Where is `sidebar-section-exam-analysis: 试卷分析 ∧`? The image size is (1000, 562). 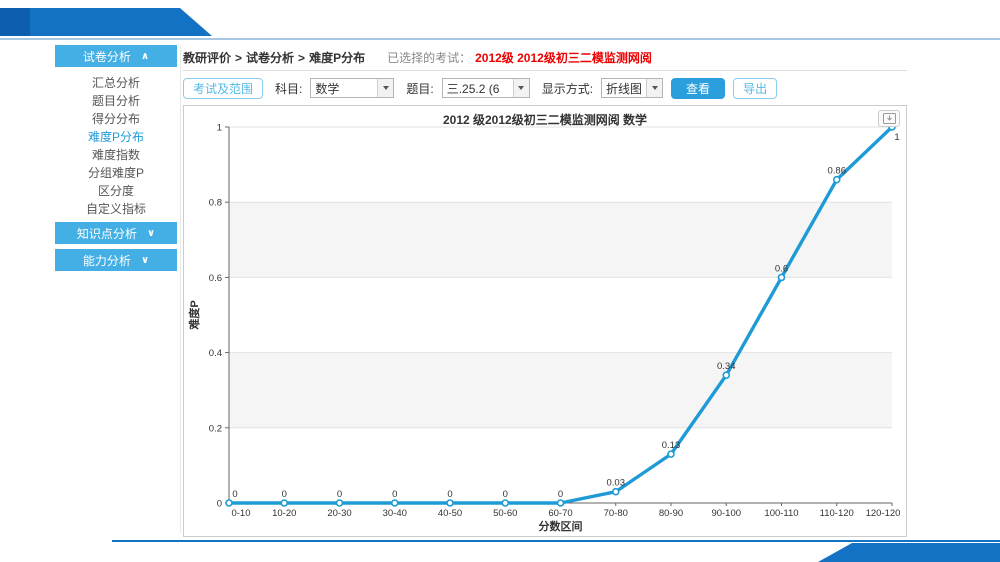 sidebar-section-exam-analysis: 试卷分析 ∧ is located at coordinates (116, 56).